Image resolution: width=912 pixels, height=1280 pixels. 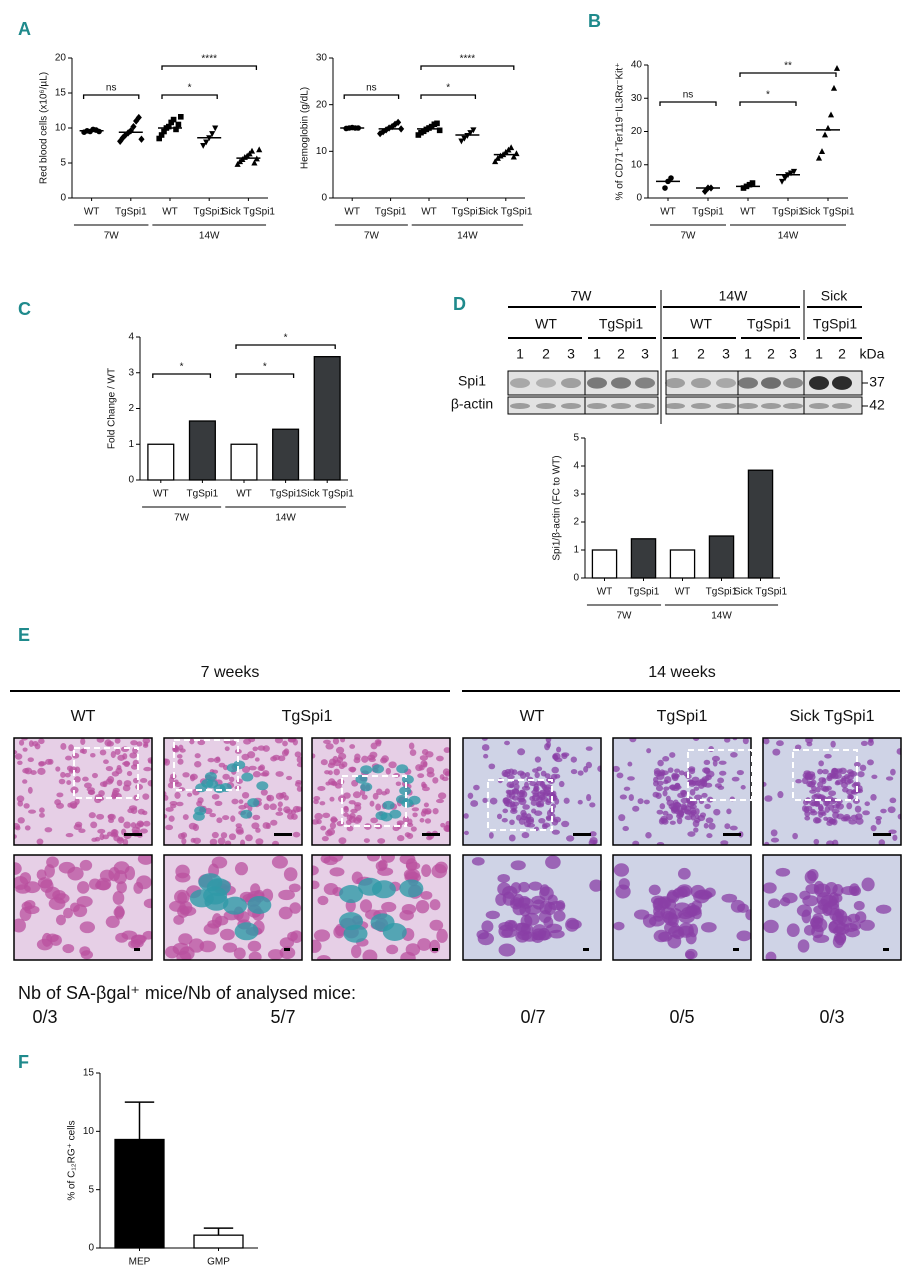 What do you see at coordinates (182, 367) in the screenshot?
I see `significance-label: *` at bounding box center [182, 367].